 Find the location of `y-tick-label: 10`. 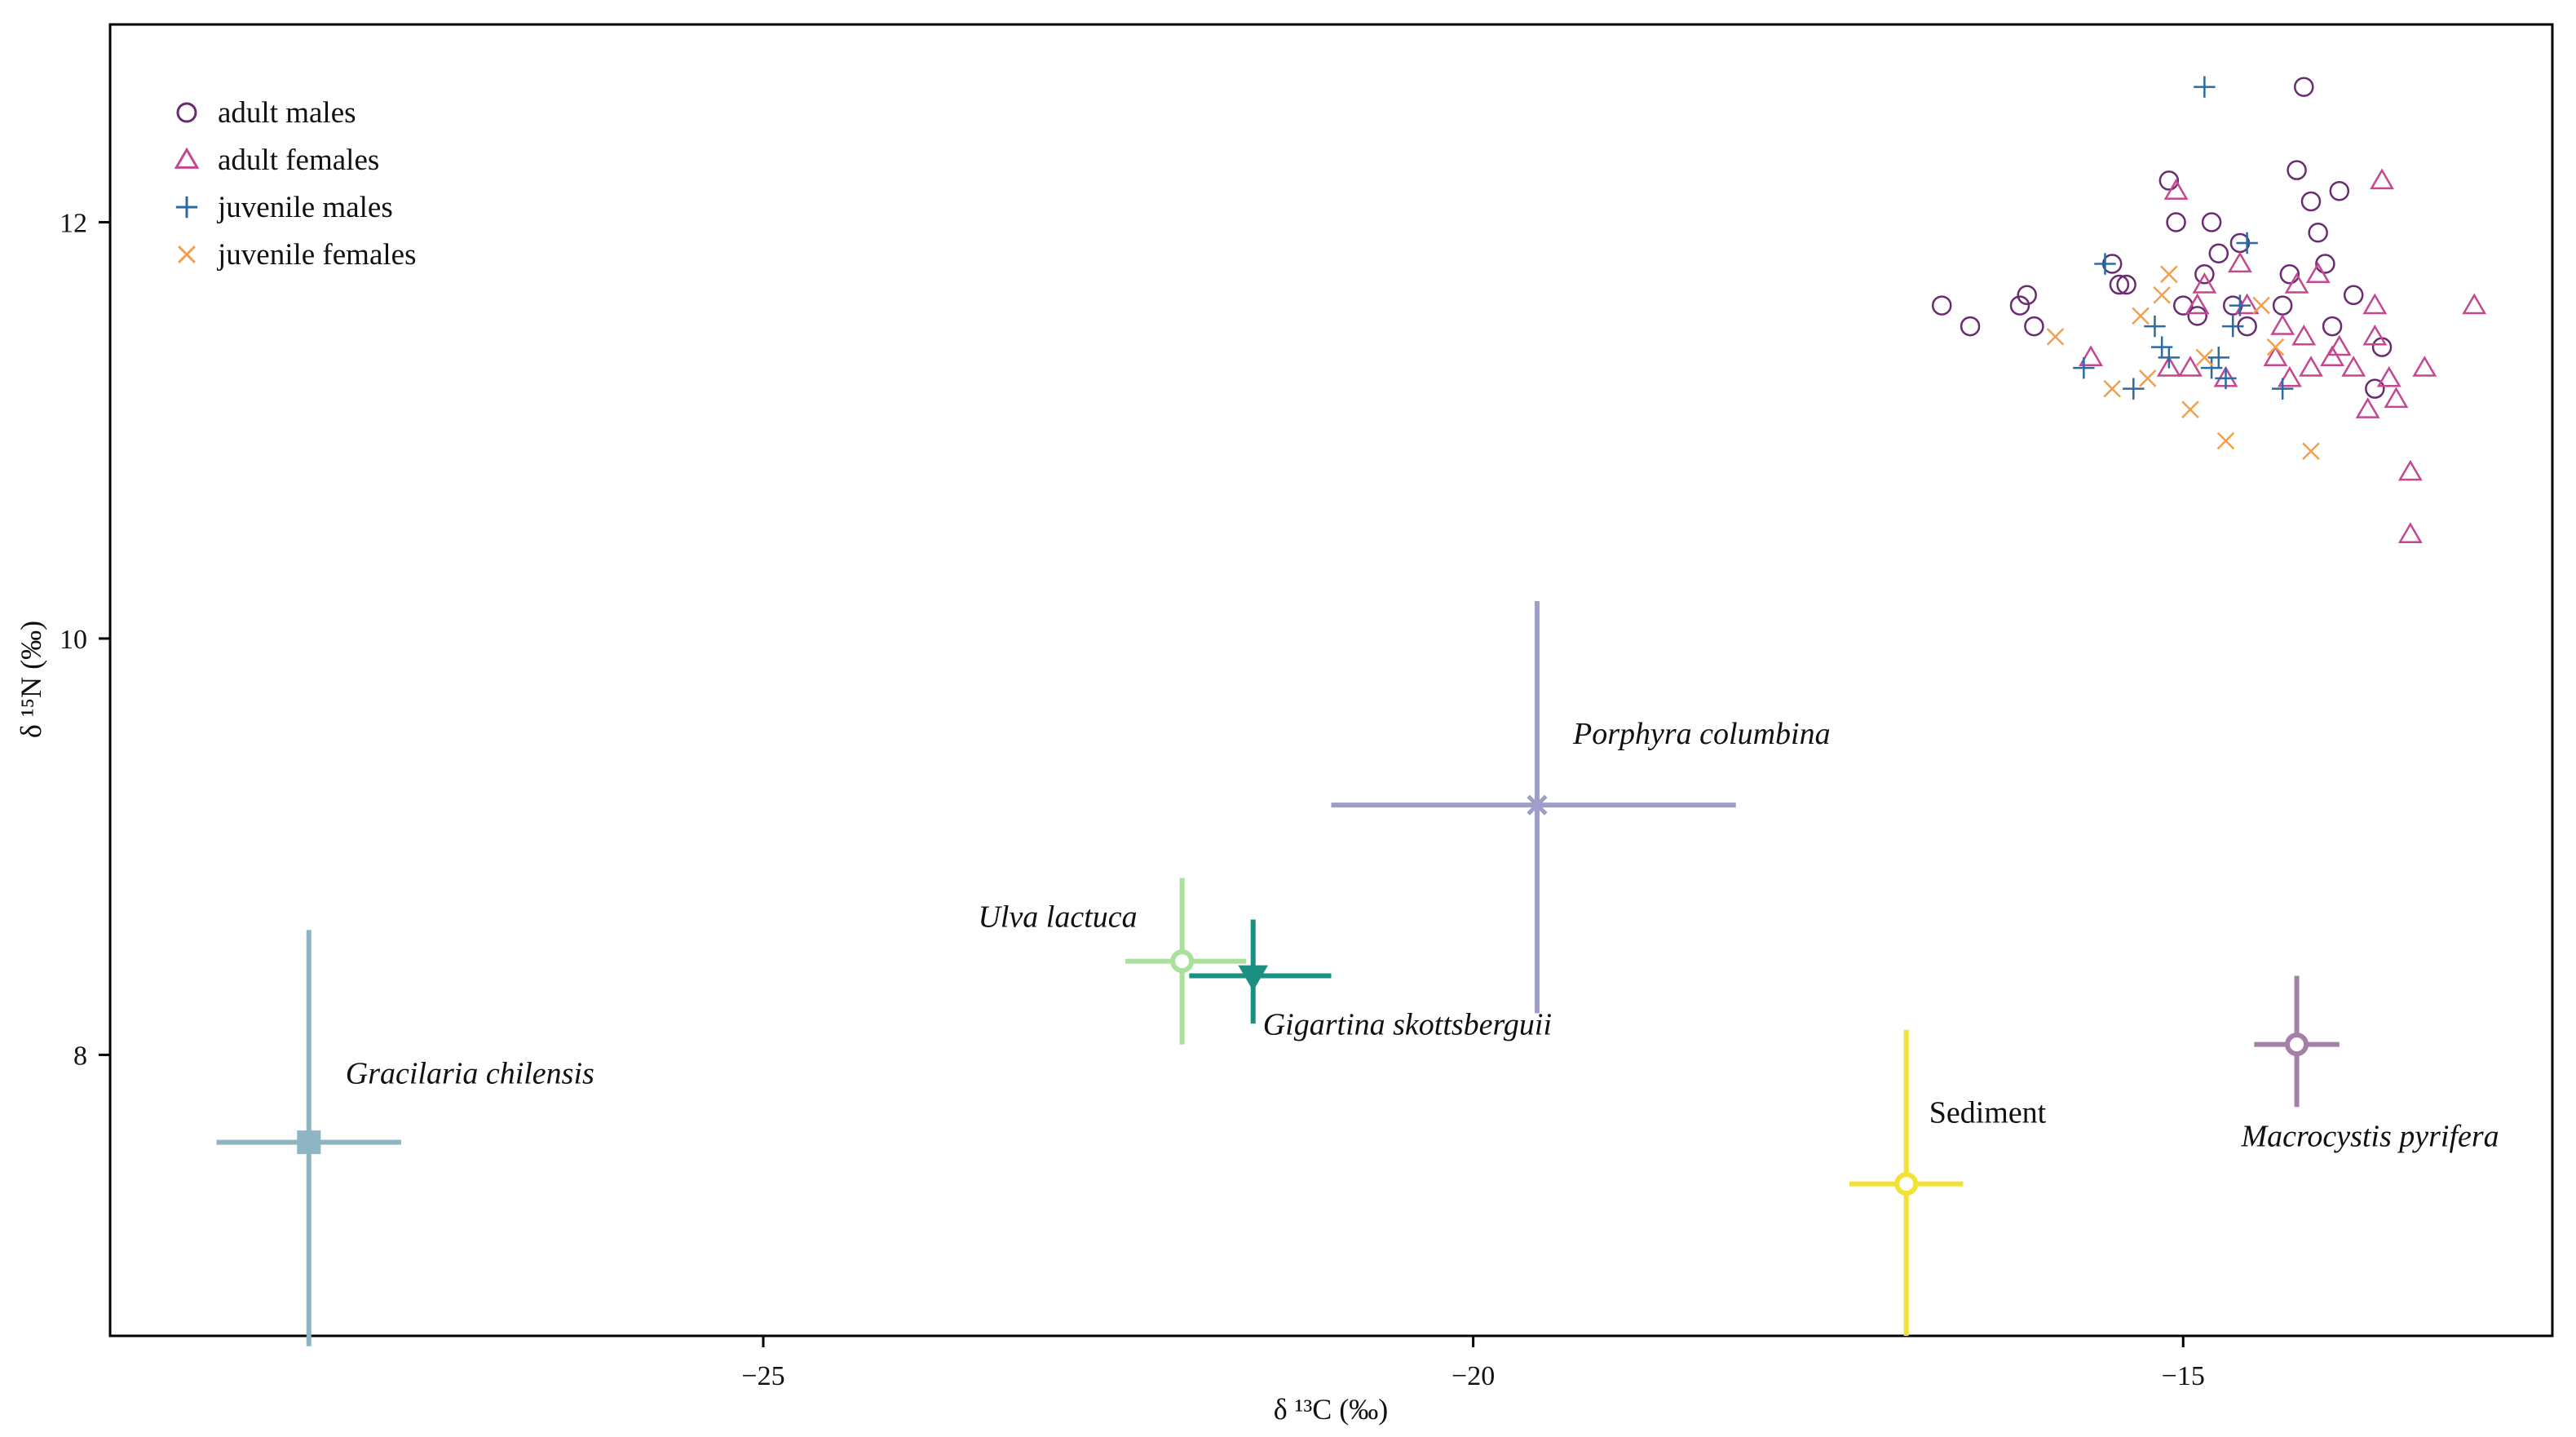

y-tick-label: 10 is located at coordinates (73, 640).